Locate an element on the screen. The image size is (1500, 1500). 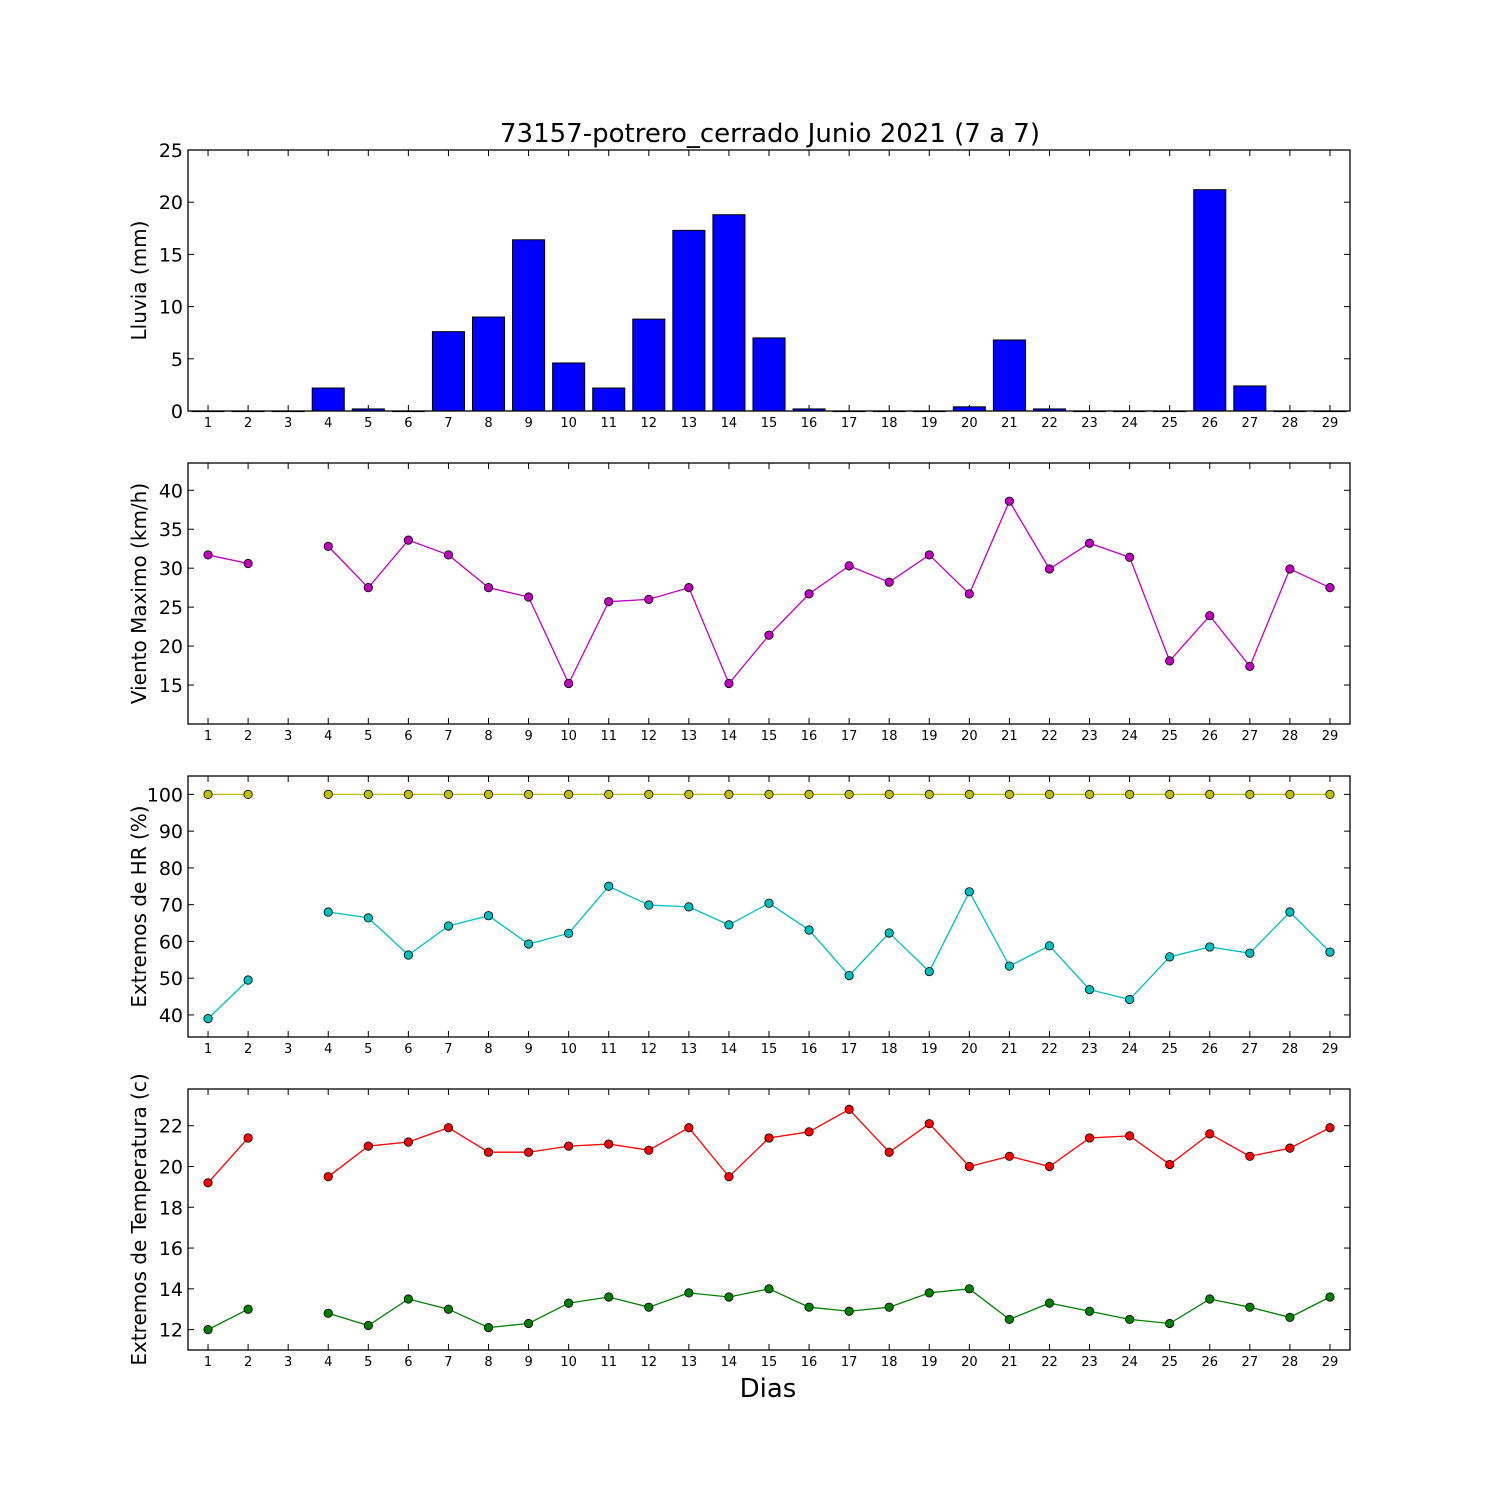
y-tick-label: 18 is located at coordinates (171, 1208).